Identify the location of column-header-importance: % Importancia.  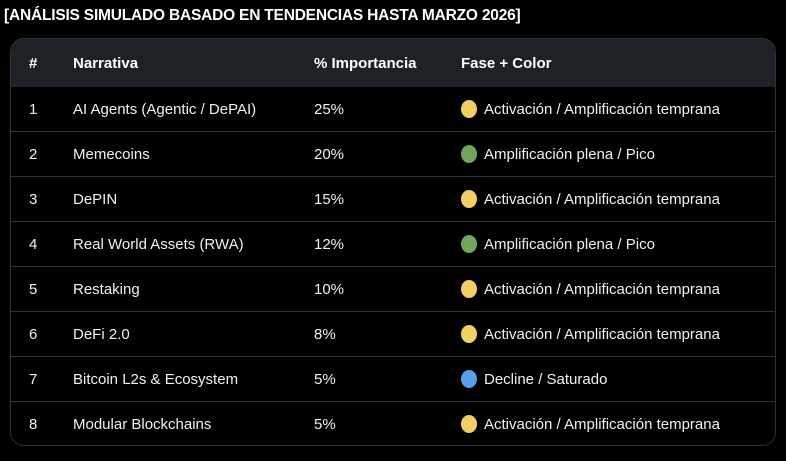
(365, 63).